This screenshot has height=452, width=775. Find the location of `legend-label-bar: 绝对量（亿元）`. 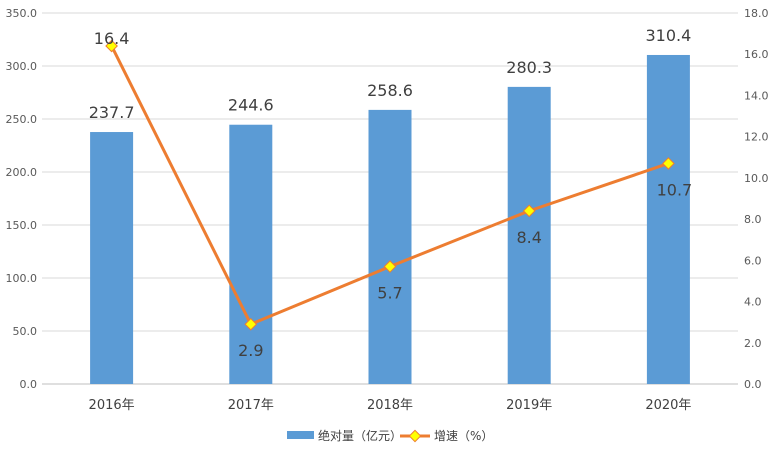

legend-label-bar: 绝对量（亿元） is located at coordinates (360, 435).